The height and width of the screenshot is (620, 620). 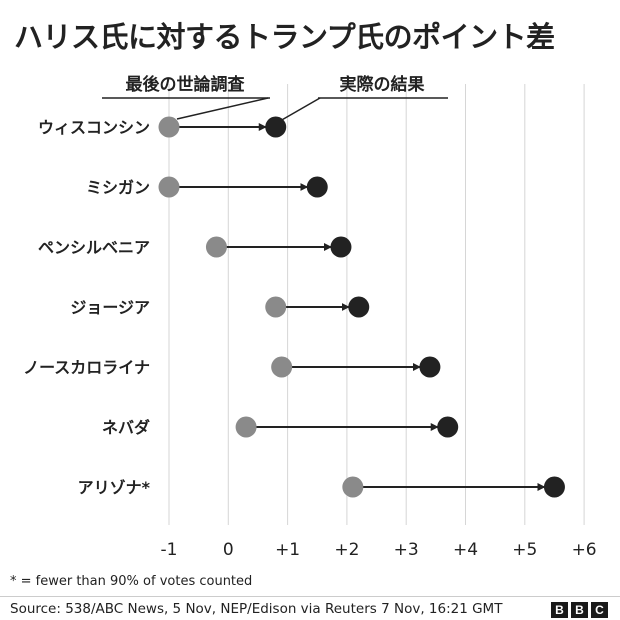 I want to click on bbc-logo-letter: C, so click(x=599, y=610).